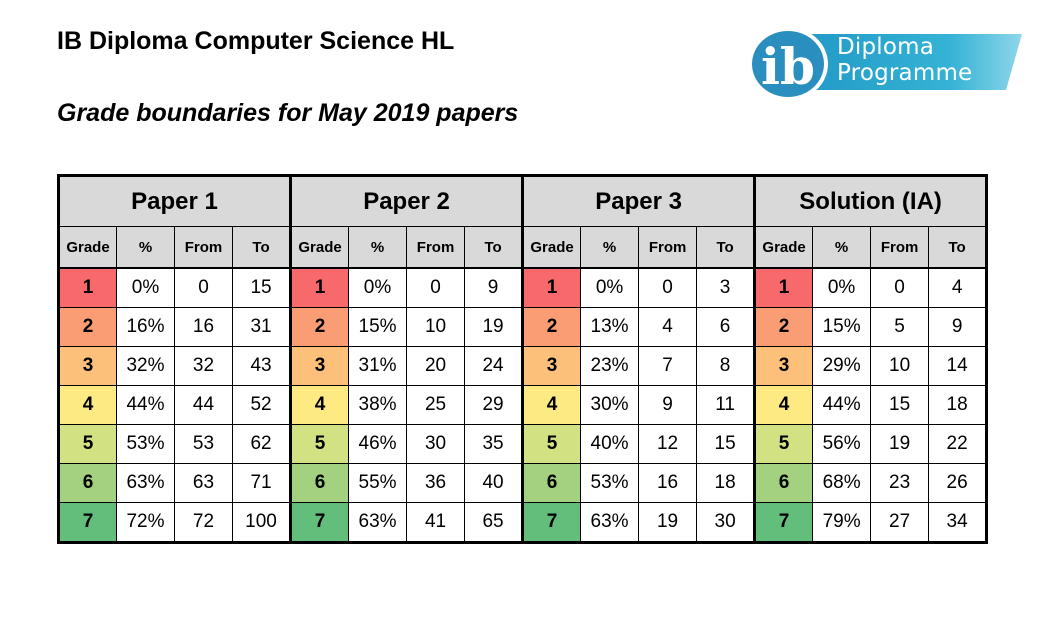 This screenshot has height=629, width=1059. Describe the element at coordinates (203, 483) in the screenshot. I see `from-cell: 63` at that location.